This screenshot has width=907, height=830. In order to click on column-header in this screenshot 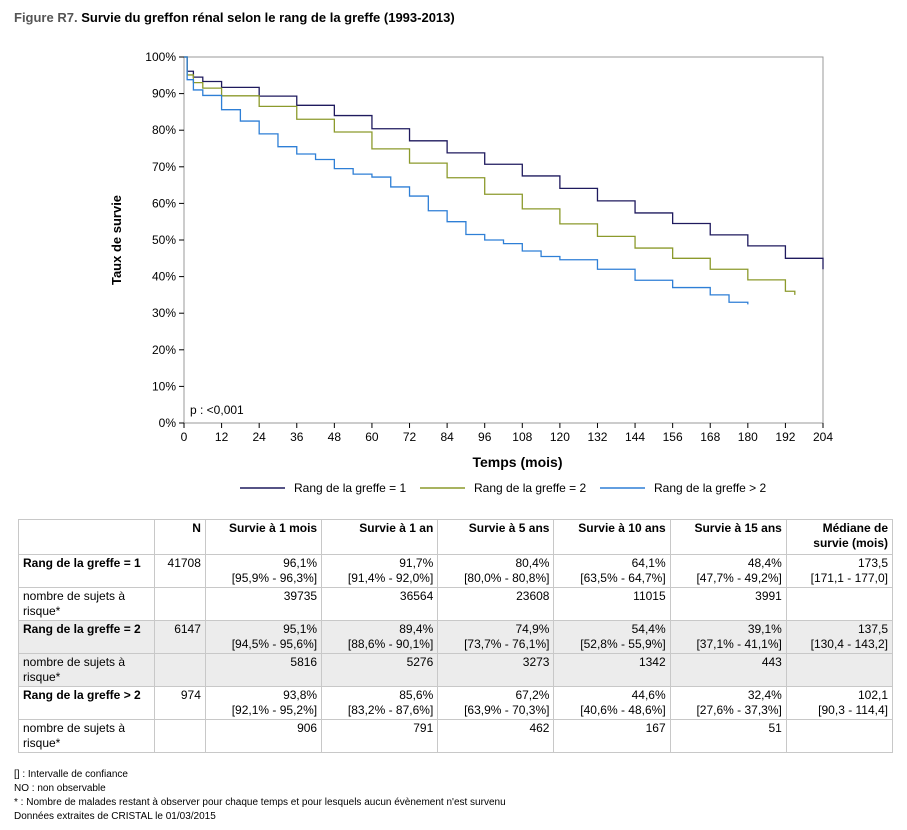, I will do `click(86, 537)`.